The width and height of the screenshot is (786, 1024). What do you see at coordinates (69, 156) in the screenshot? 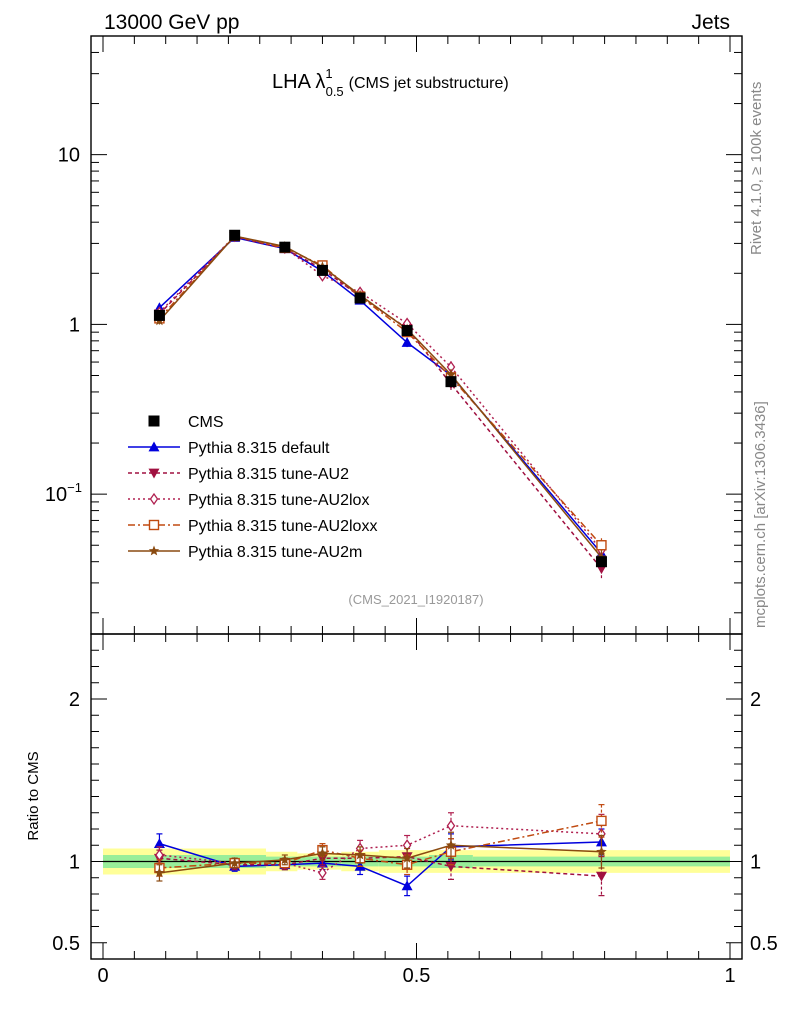
I see `main-ytick-label: 10` at bounding box center [69, 156].